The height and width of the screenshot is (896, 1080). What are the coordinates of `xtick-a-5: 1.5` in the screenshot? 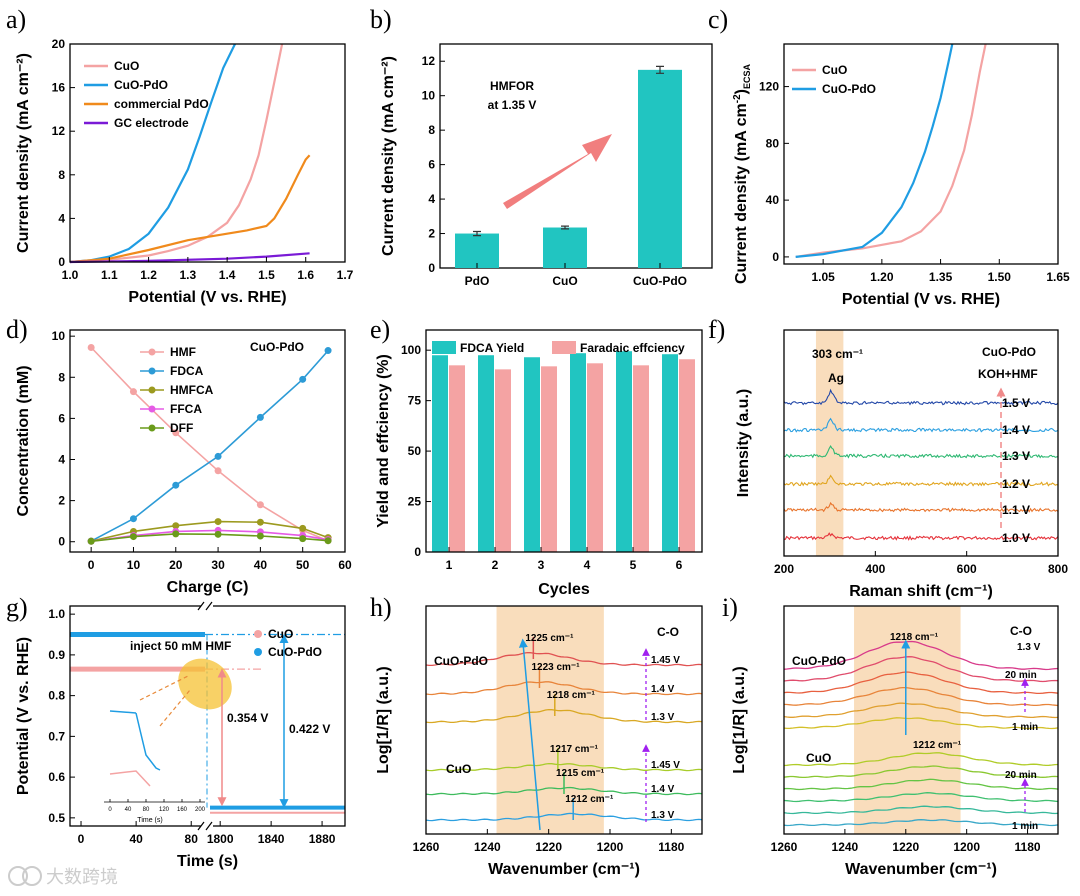 It's located at (266, 275).